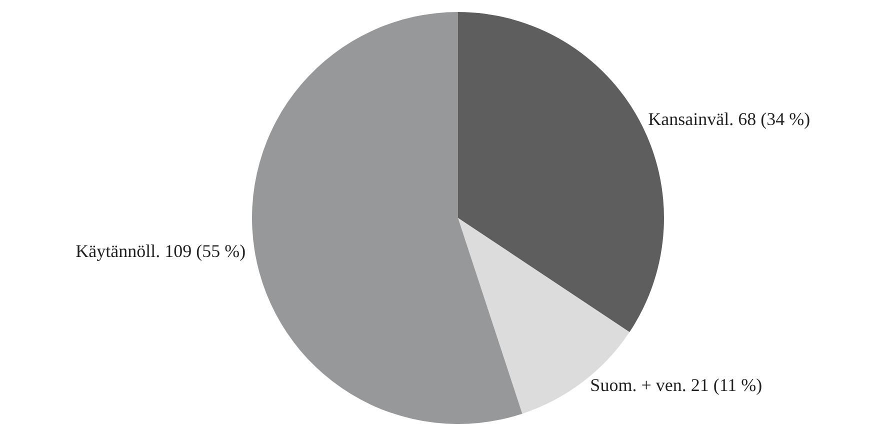  What do you see at coordinates (161, 251) in the screenshot?
I see `slice-label: Käytännöll. 109 (55 %)` at bounding box center [161, 251].